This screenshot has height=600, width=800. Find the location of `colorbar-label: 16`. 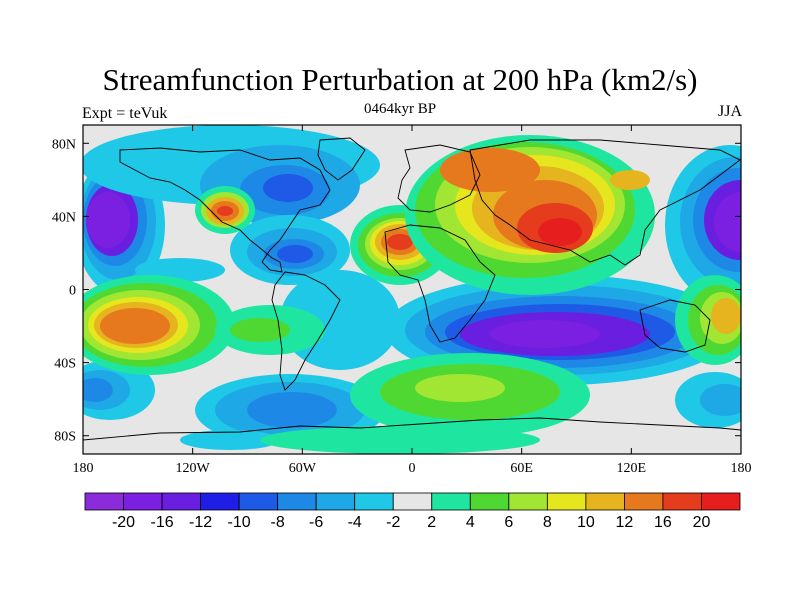

colorbar-label: 16 is located at coordinates (663, 522).